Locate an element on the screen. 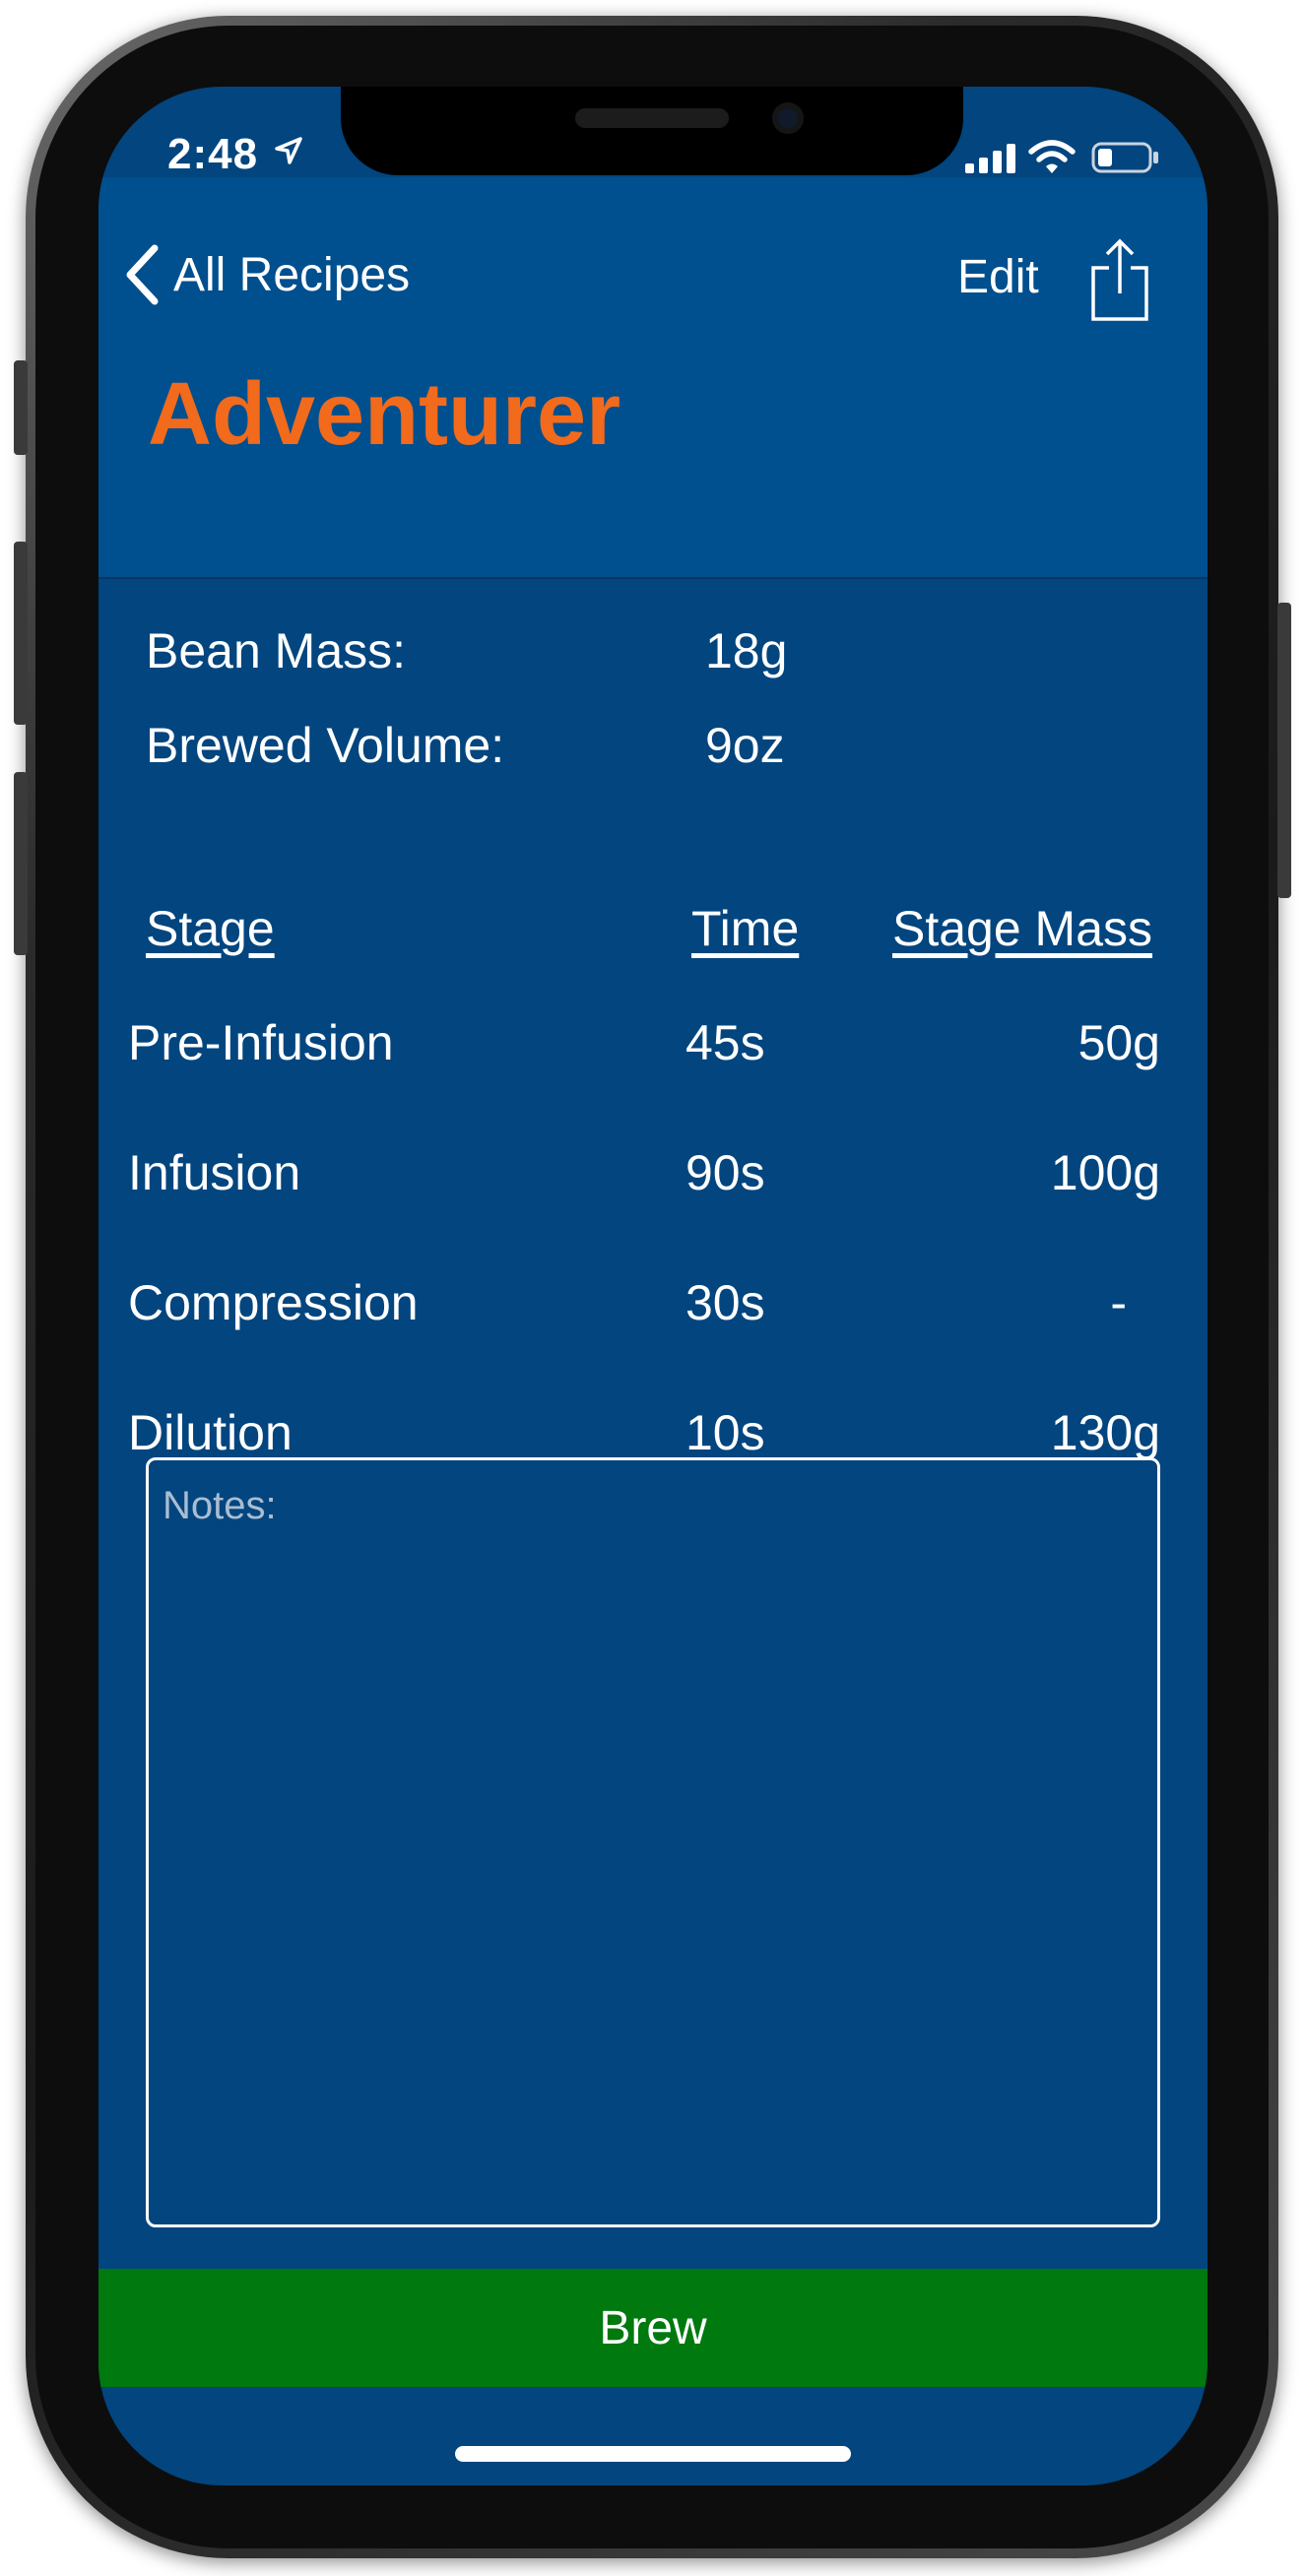 This screenshot has width=1305, height=2576. stage-column-header: Stage is located at coordinates (210, 928).